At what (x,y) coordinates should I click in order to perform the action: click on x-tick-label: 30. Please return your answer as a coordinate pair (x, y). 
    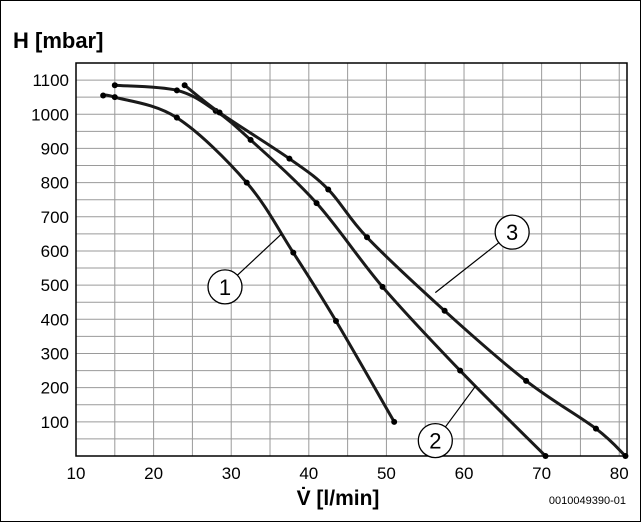
    Looking at the image, I should click on (231, 473).